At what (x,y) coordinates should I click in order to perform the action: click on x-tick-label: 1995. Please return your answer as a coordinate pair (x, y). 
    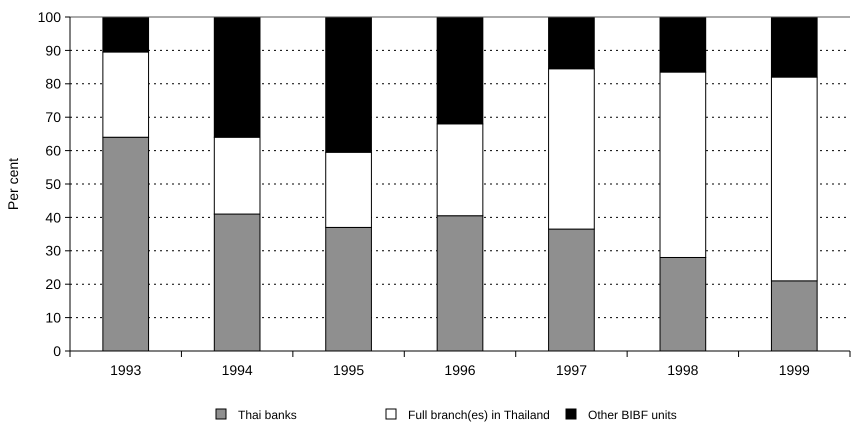
    Looking at the image, I should click on (348, 370).